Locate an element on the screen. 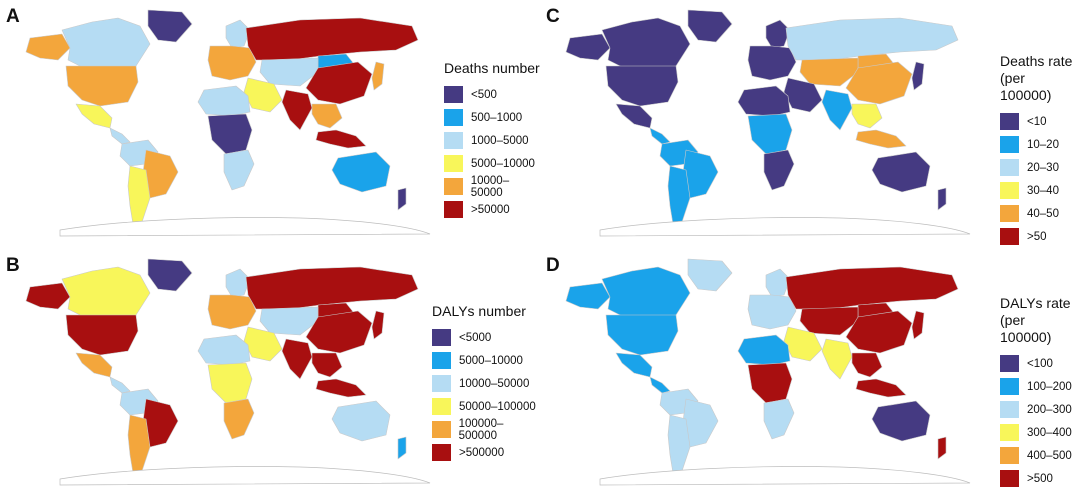 Image resolution: width=1080 pixels, height=498 pixels. legend-label: 5000–10000 is located at coordinates (503, 163).